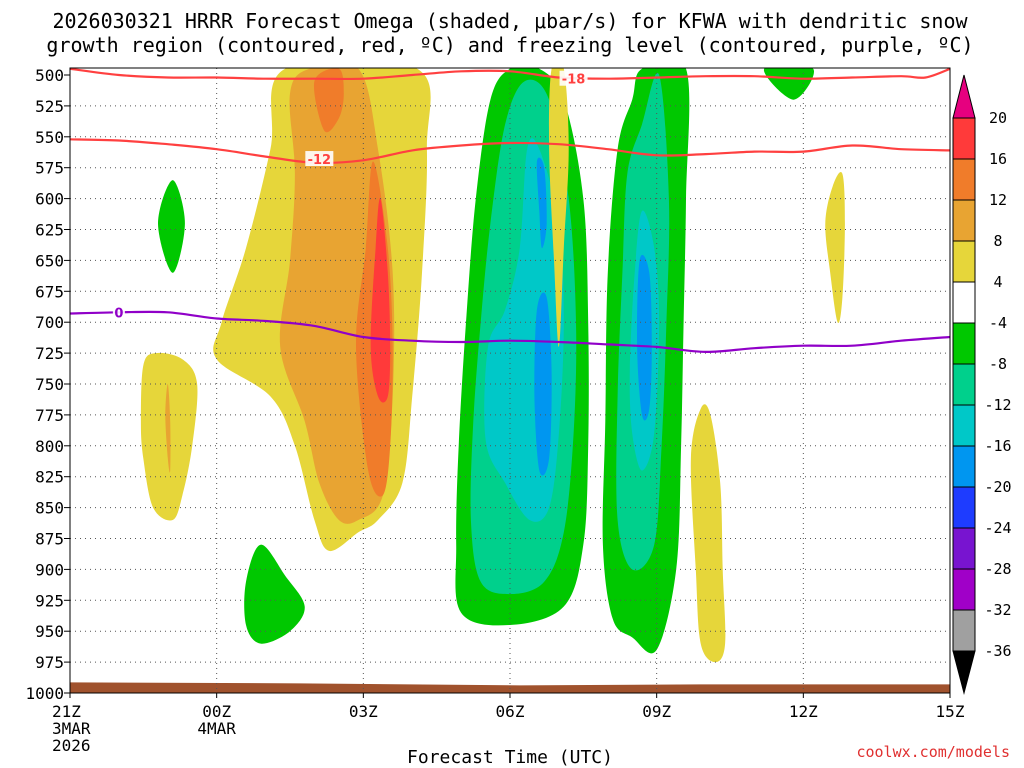  Describe the element at coordinates (789, 84) in the screenshot. I see `small-ascent-C-shade` at that location.